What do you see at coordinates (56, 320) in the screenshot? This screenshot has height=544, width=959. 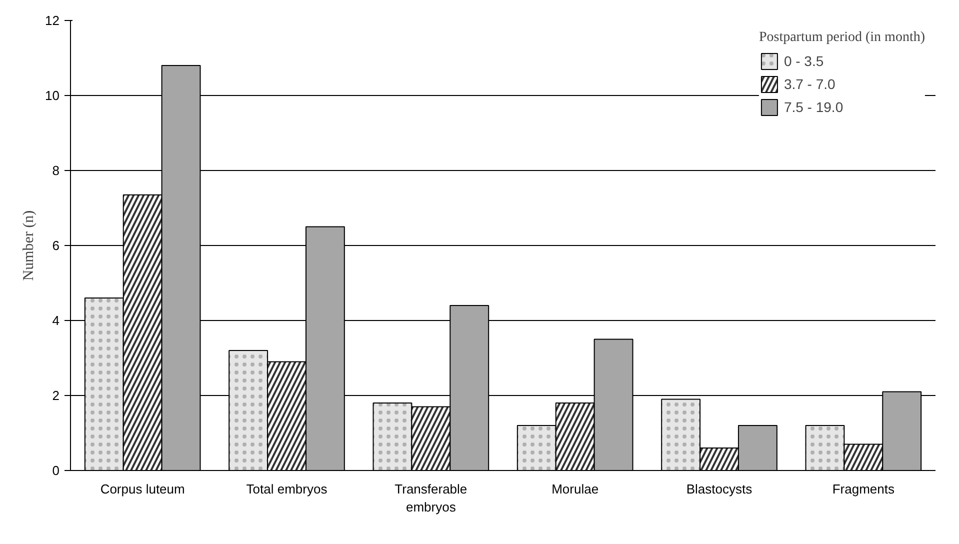 I see `y-tick-label: 4` at bounding box center [56, 320].